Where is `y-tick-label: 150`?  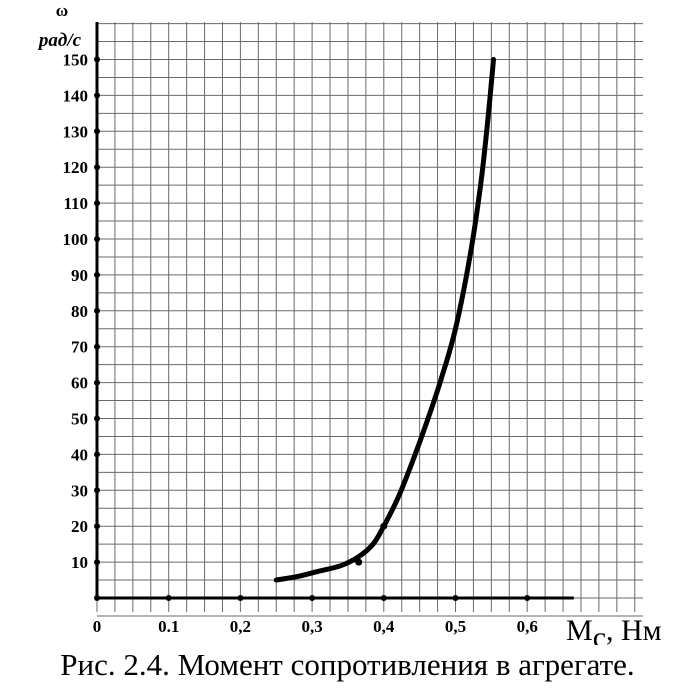 y-tick-label: 150 is located at coordinates (76, 60).